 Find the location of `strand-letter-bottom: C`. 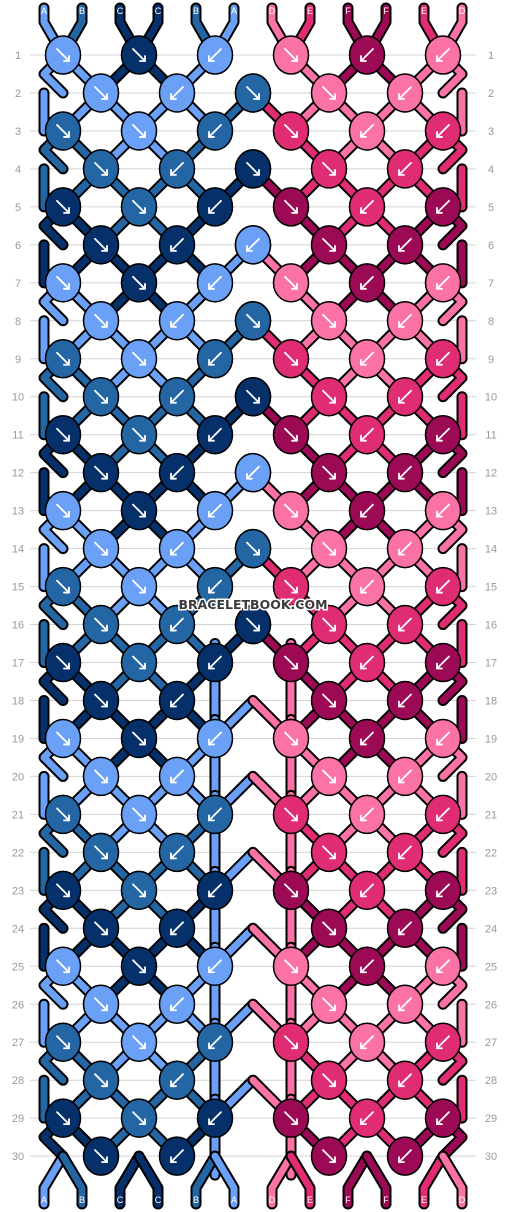

strand-letter-bottom: C is located at coordinates (120, 1200).